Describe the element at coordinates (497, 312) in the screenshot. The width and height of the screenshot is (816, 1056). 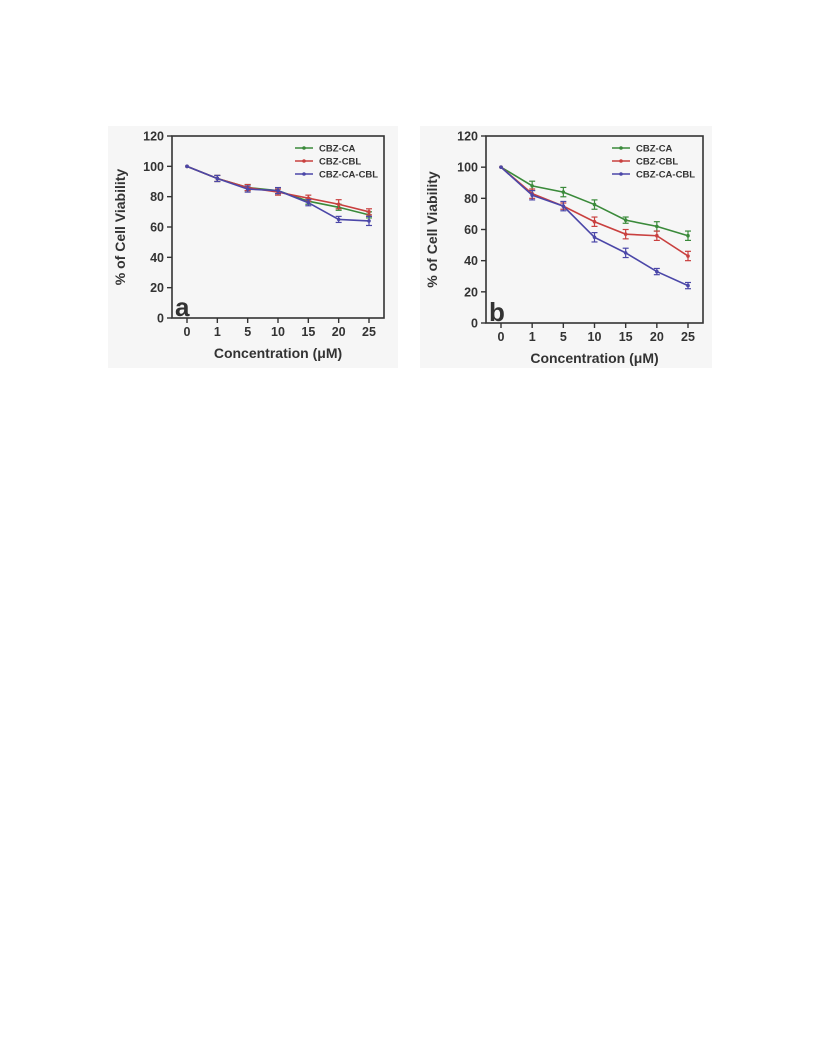
I see `panel-label: b` at that location.